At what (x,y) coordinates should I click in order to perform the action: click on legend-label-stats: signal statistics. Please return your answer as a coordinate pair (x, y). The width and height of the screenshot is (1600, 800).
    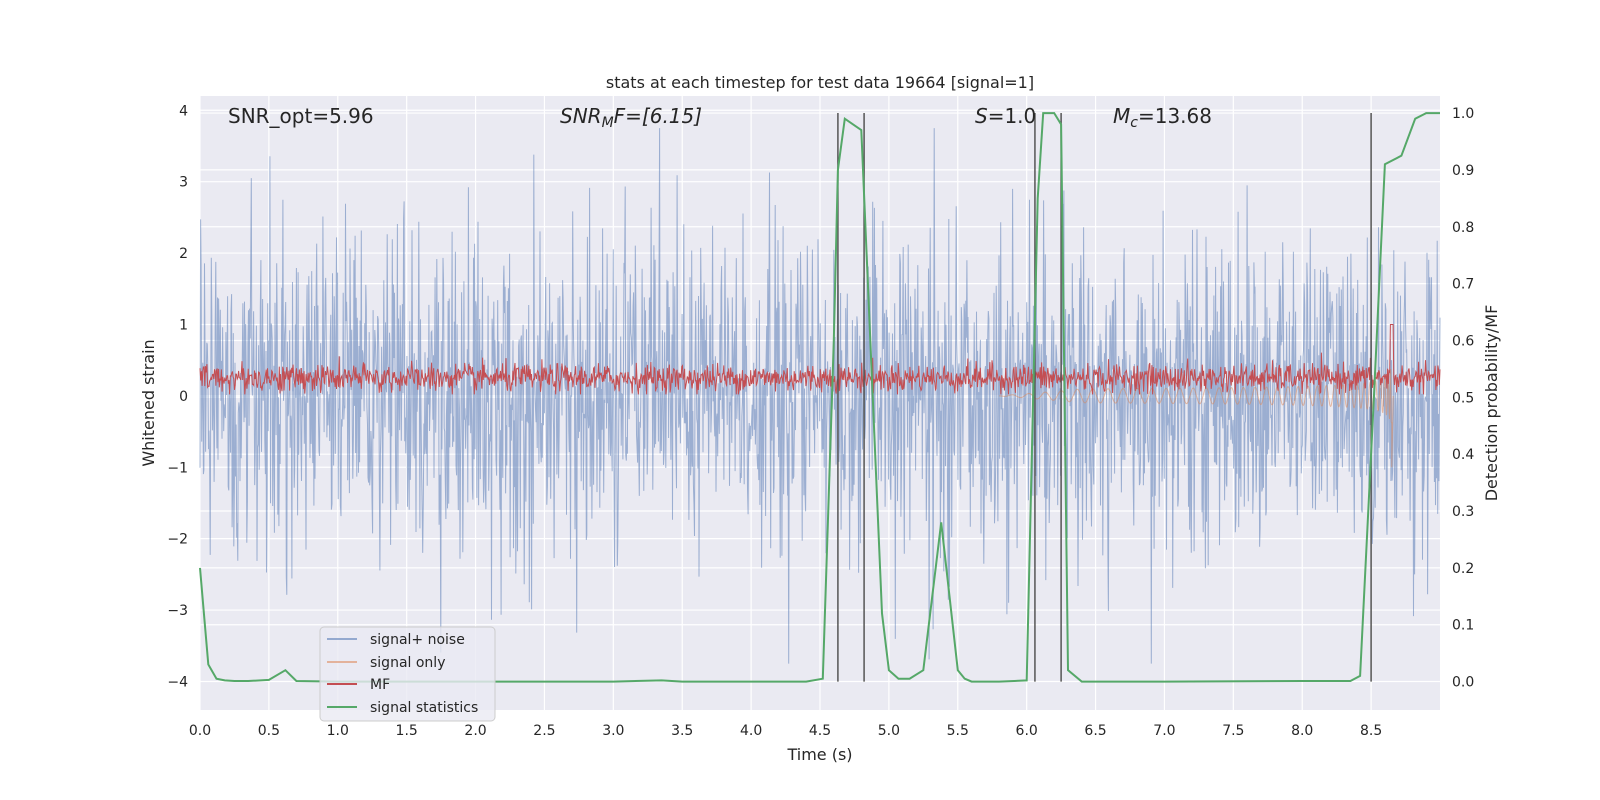
    Looking at the image, I should click on (424, 708).